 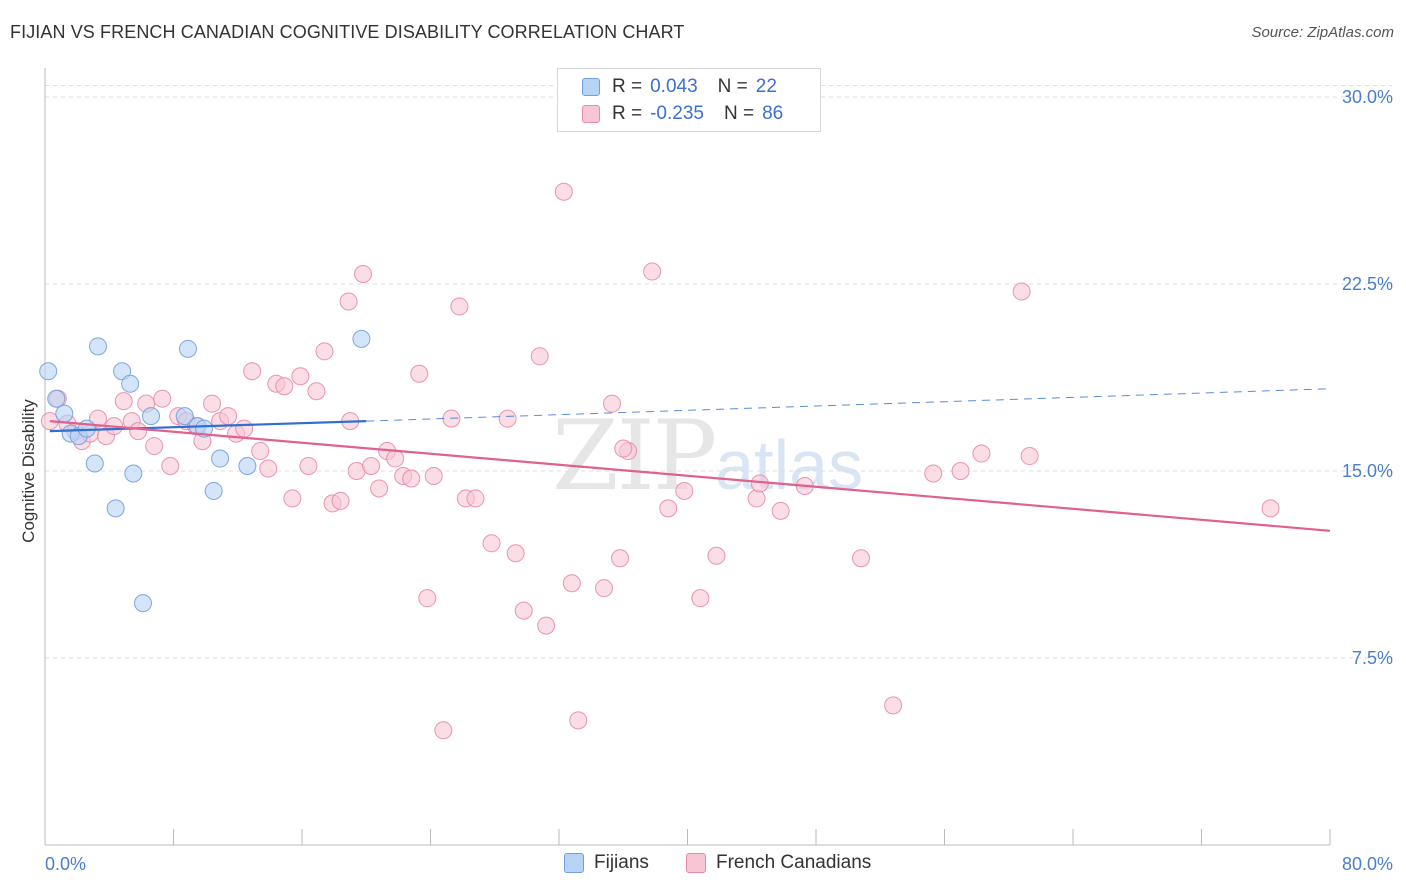 I want to click on trend-layer, so click(x=690, y=460).